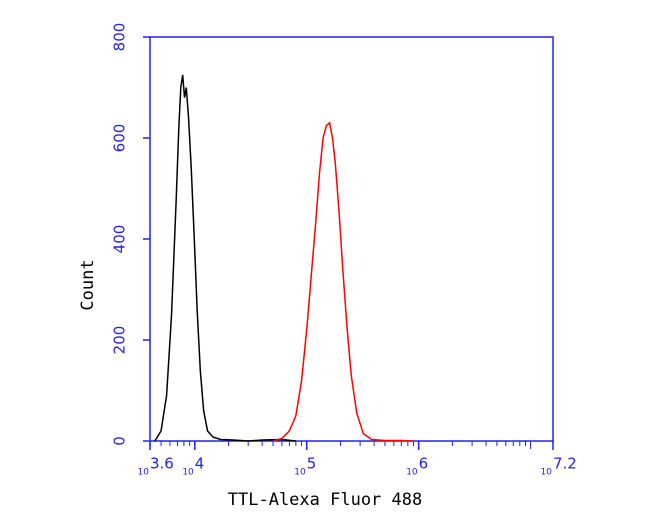 The height and width of the screenshot is (521, 650). I want to click on y-tick-label: 800, so click(120, 37).